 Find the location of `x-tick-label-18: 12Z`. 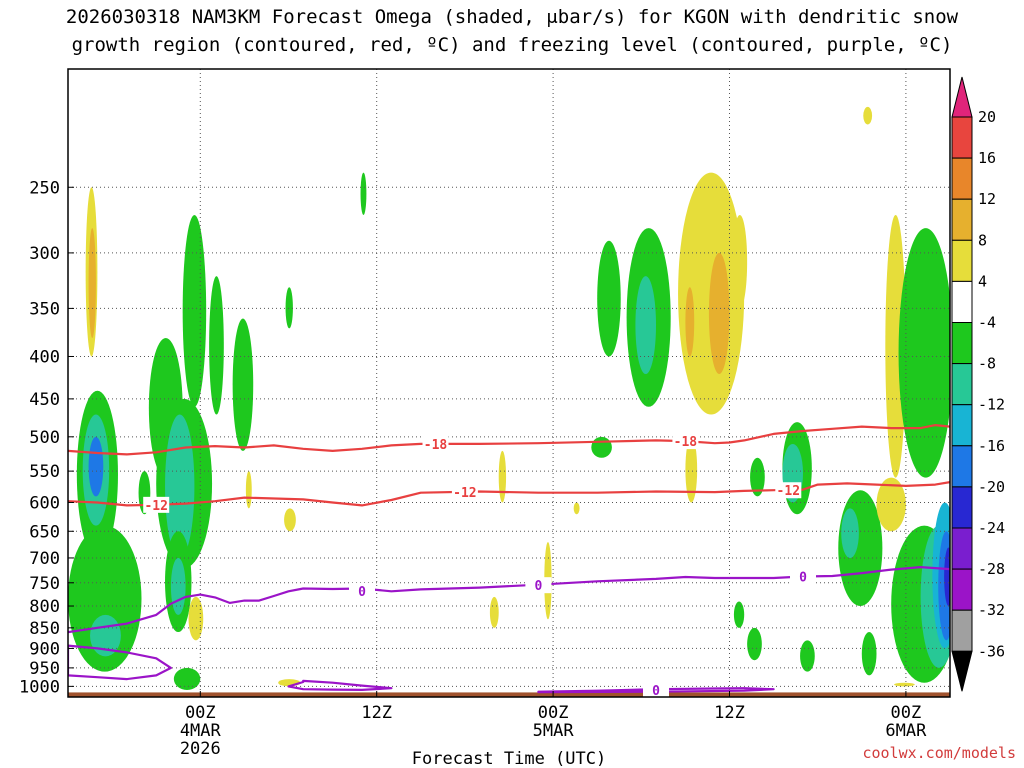

x-tick-label-18: 12Z is located at coordinates (376, 713).